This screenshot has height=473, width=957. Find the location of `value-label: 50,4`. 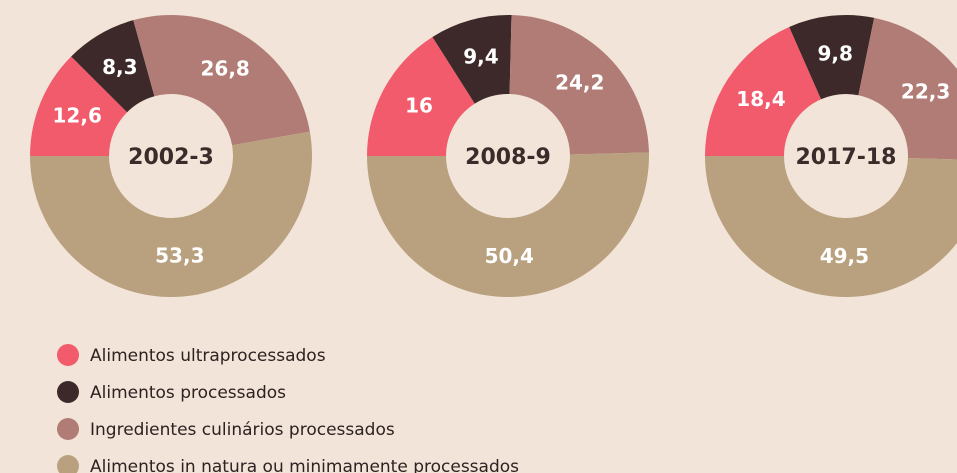

value-label: 50,4 is located at coordinates (509, 256).